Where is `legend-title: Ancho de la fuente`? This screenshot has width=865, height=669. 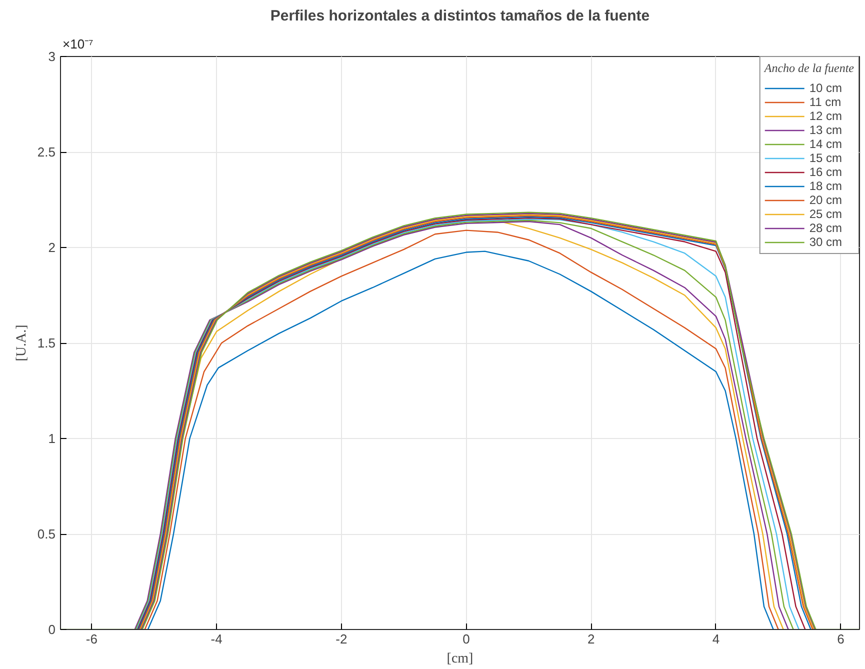
legend-title: Ancho de la fuente is located at coordinates (809, 68).